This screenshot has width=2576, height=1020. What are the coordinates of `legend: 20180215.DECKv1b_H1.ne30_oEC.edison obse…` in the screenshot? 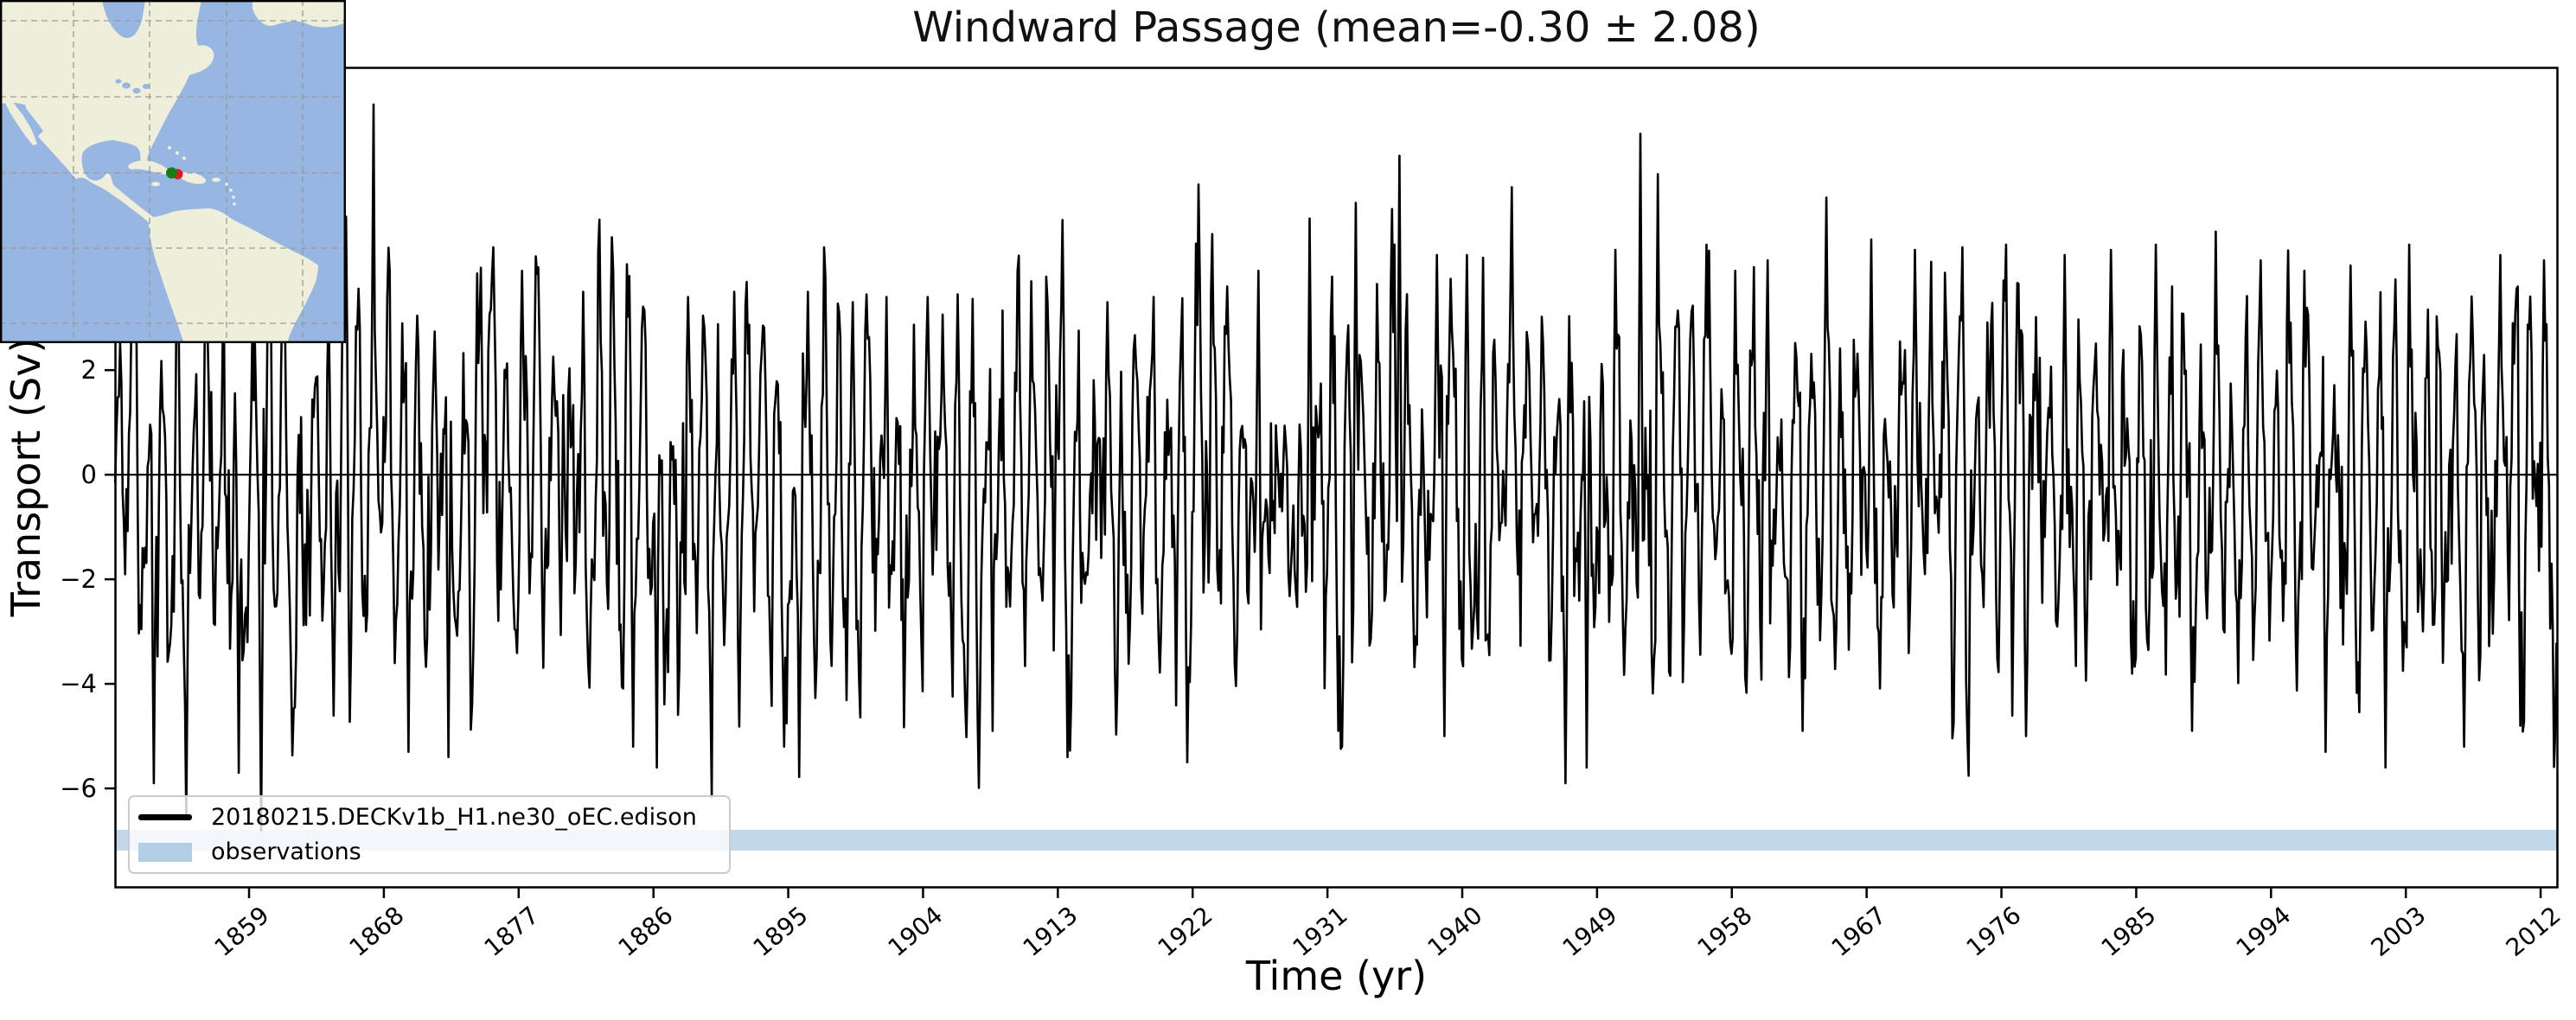 It's located at (430, 835).